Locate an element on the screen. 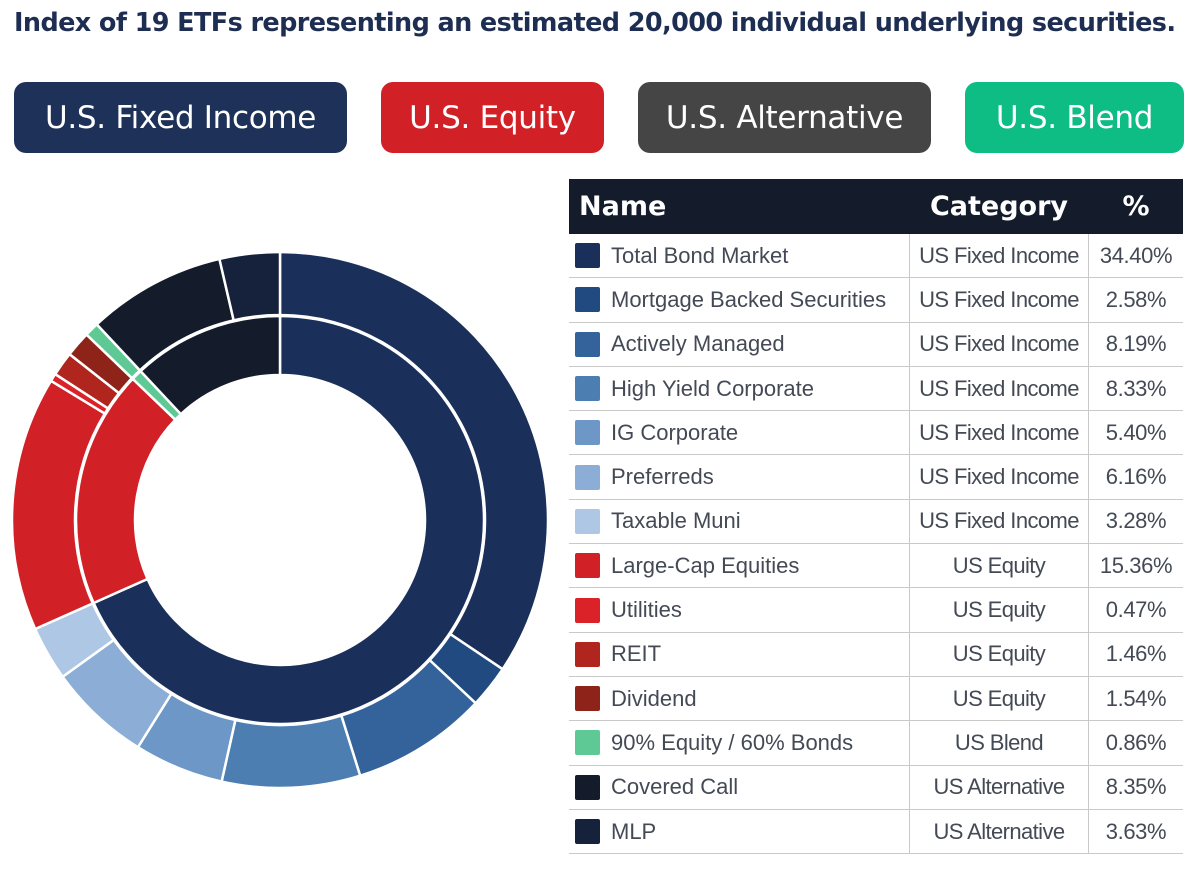  legend-pill-us-alternative: U.S. Alternative is located at coordinates (784, 117).